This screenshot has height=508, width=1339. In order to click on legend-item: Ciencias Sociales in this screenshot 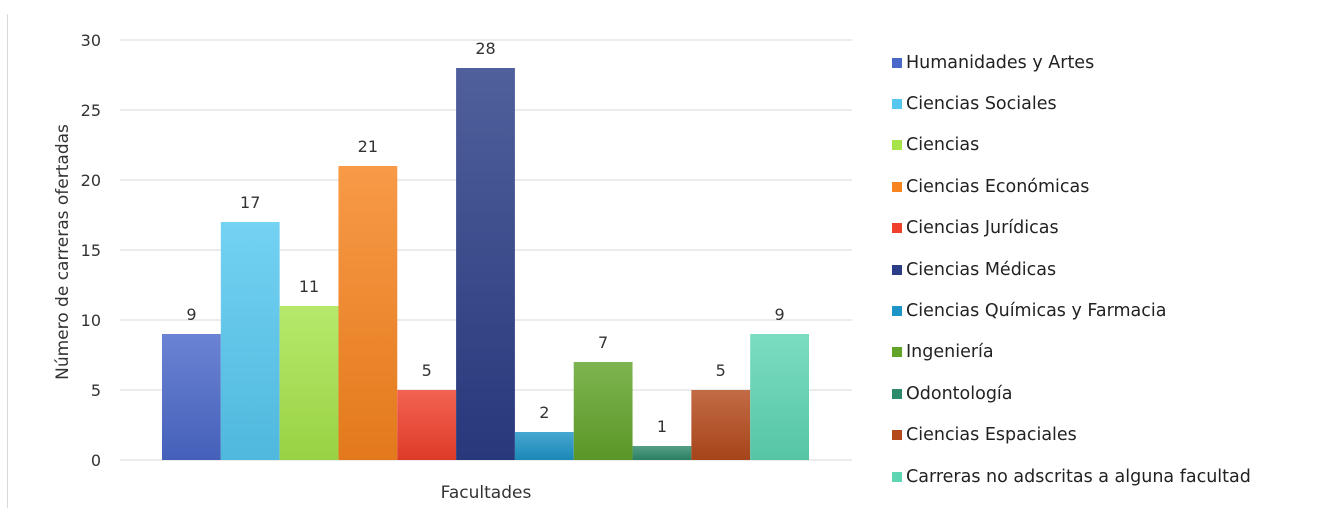, I will do `click(1071, 103)`.